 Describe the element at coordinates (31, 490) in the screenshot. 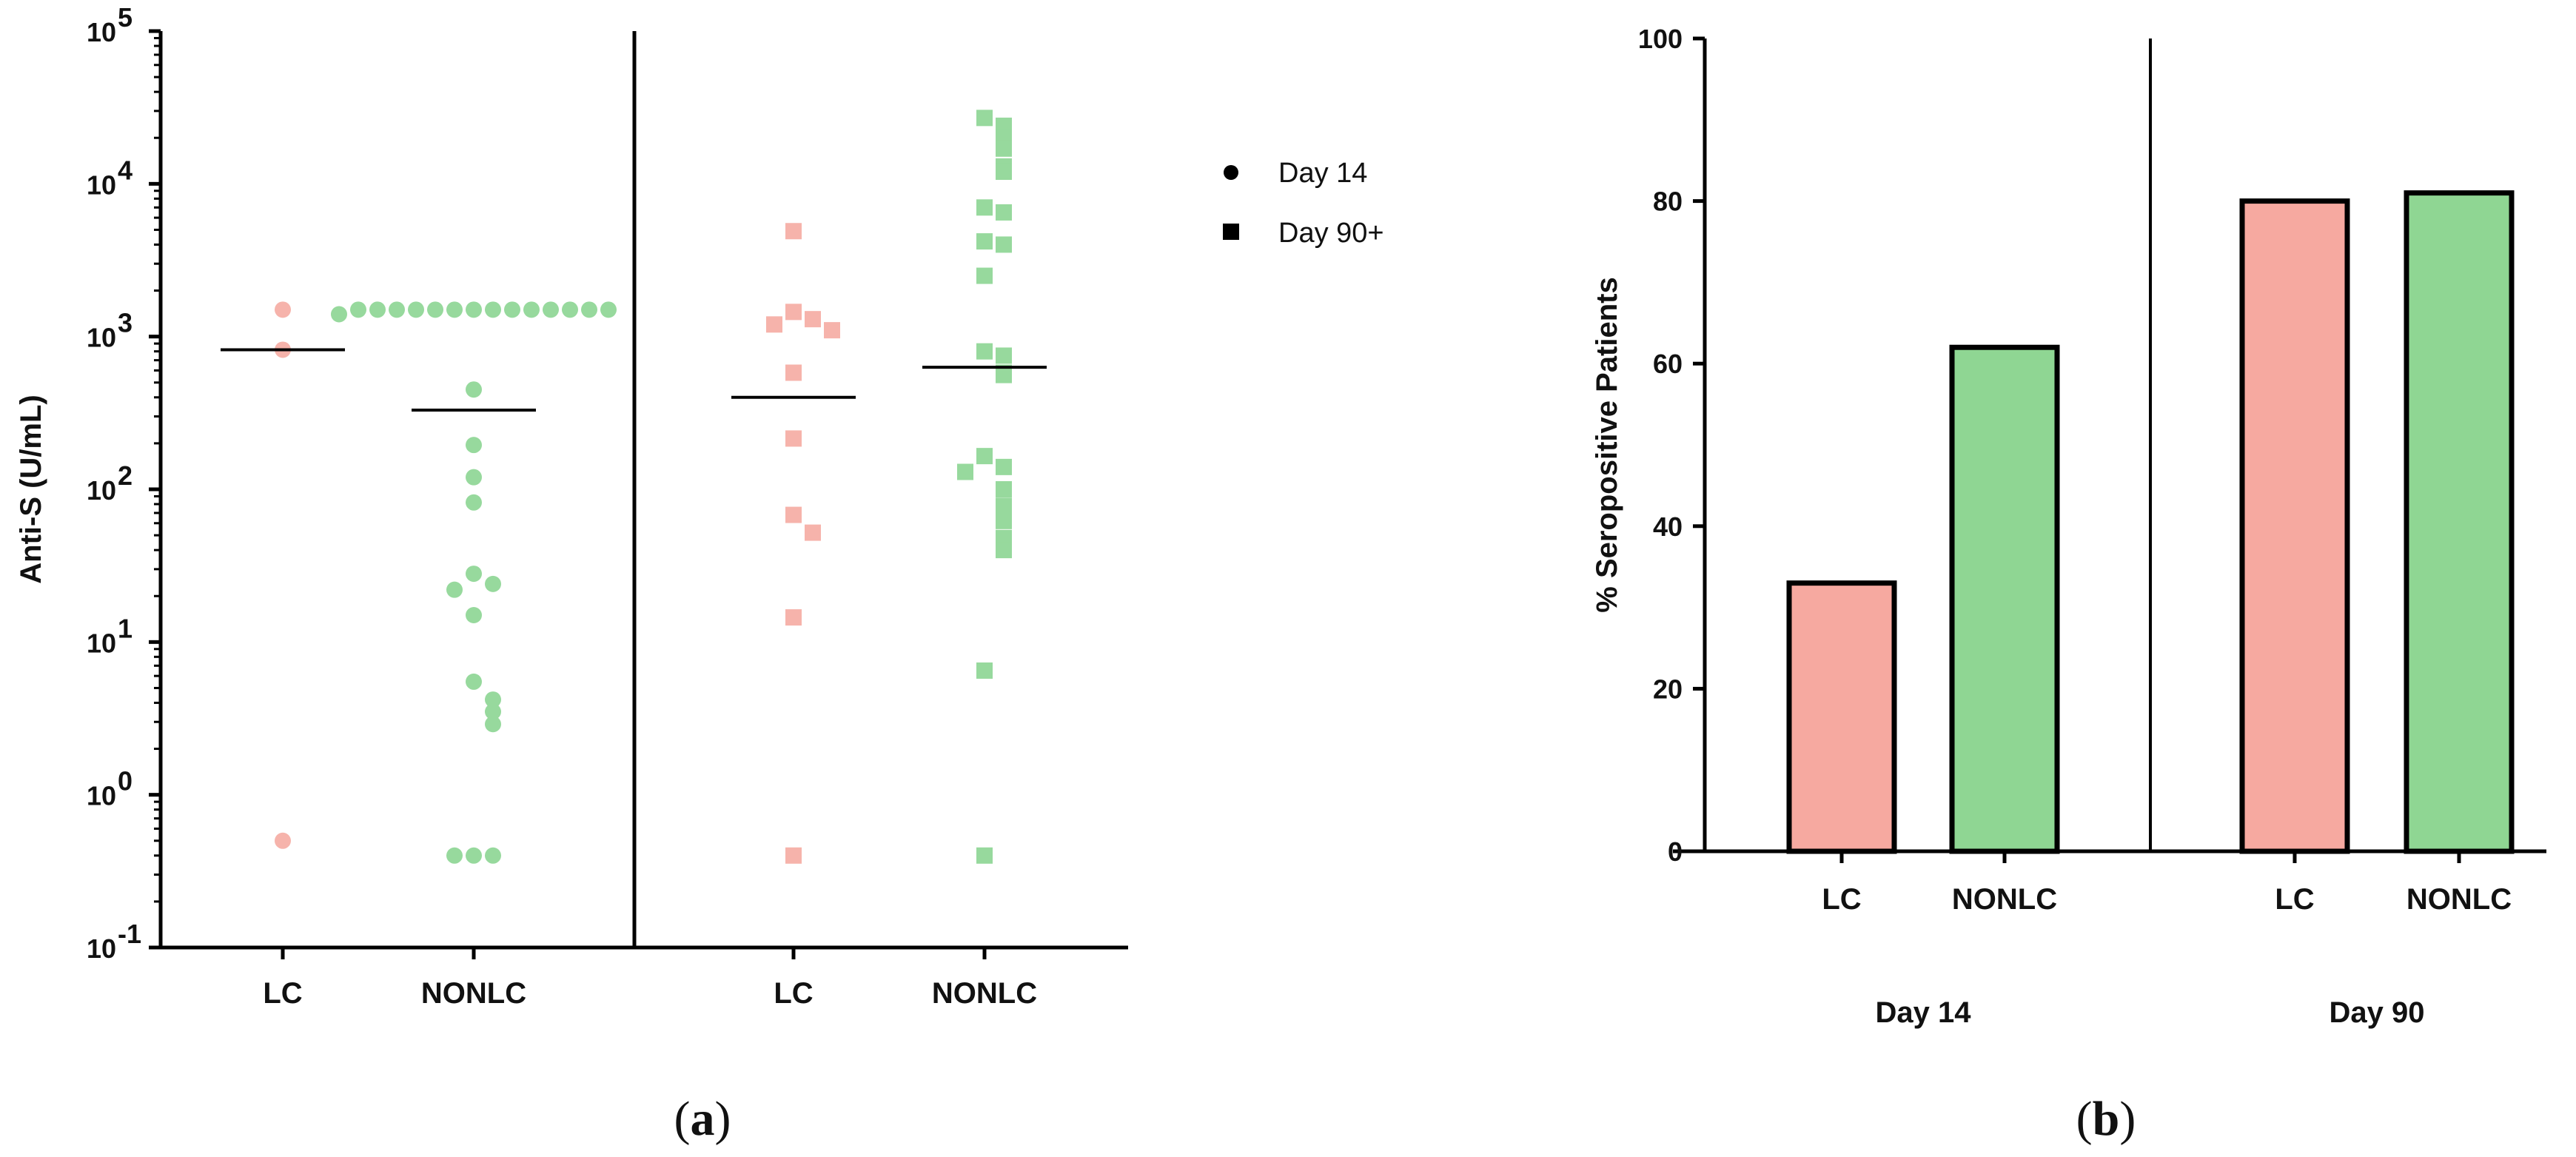

I see `panel-a-y-axis-title: Anti-S (U/mL)` at that location.